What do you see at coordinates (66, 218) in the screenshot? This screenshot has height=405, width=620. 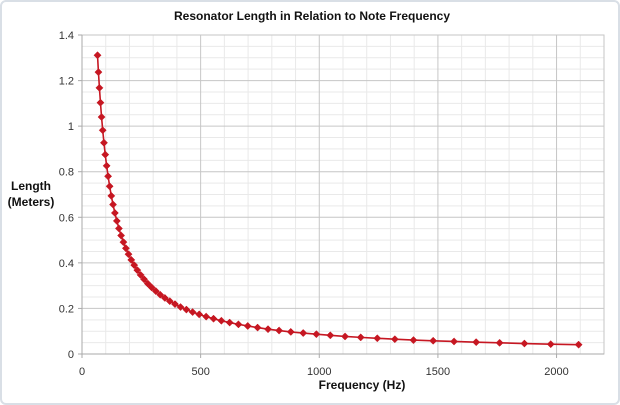 I see `y-tick-label: 0.6` at bounding box center [66, 218].